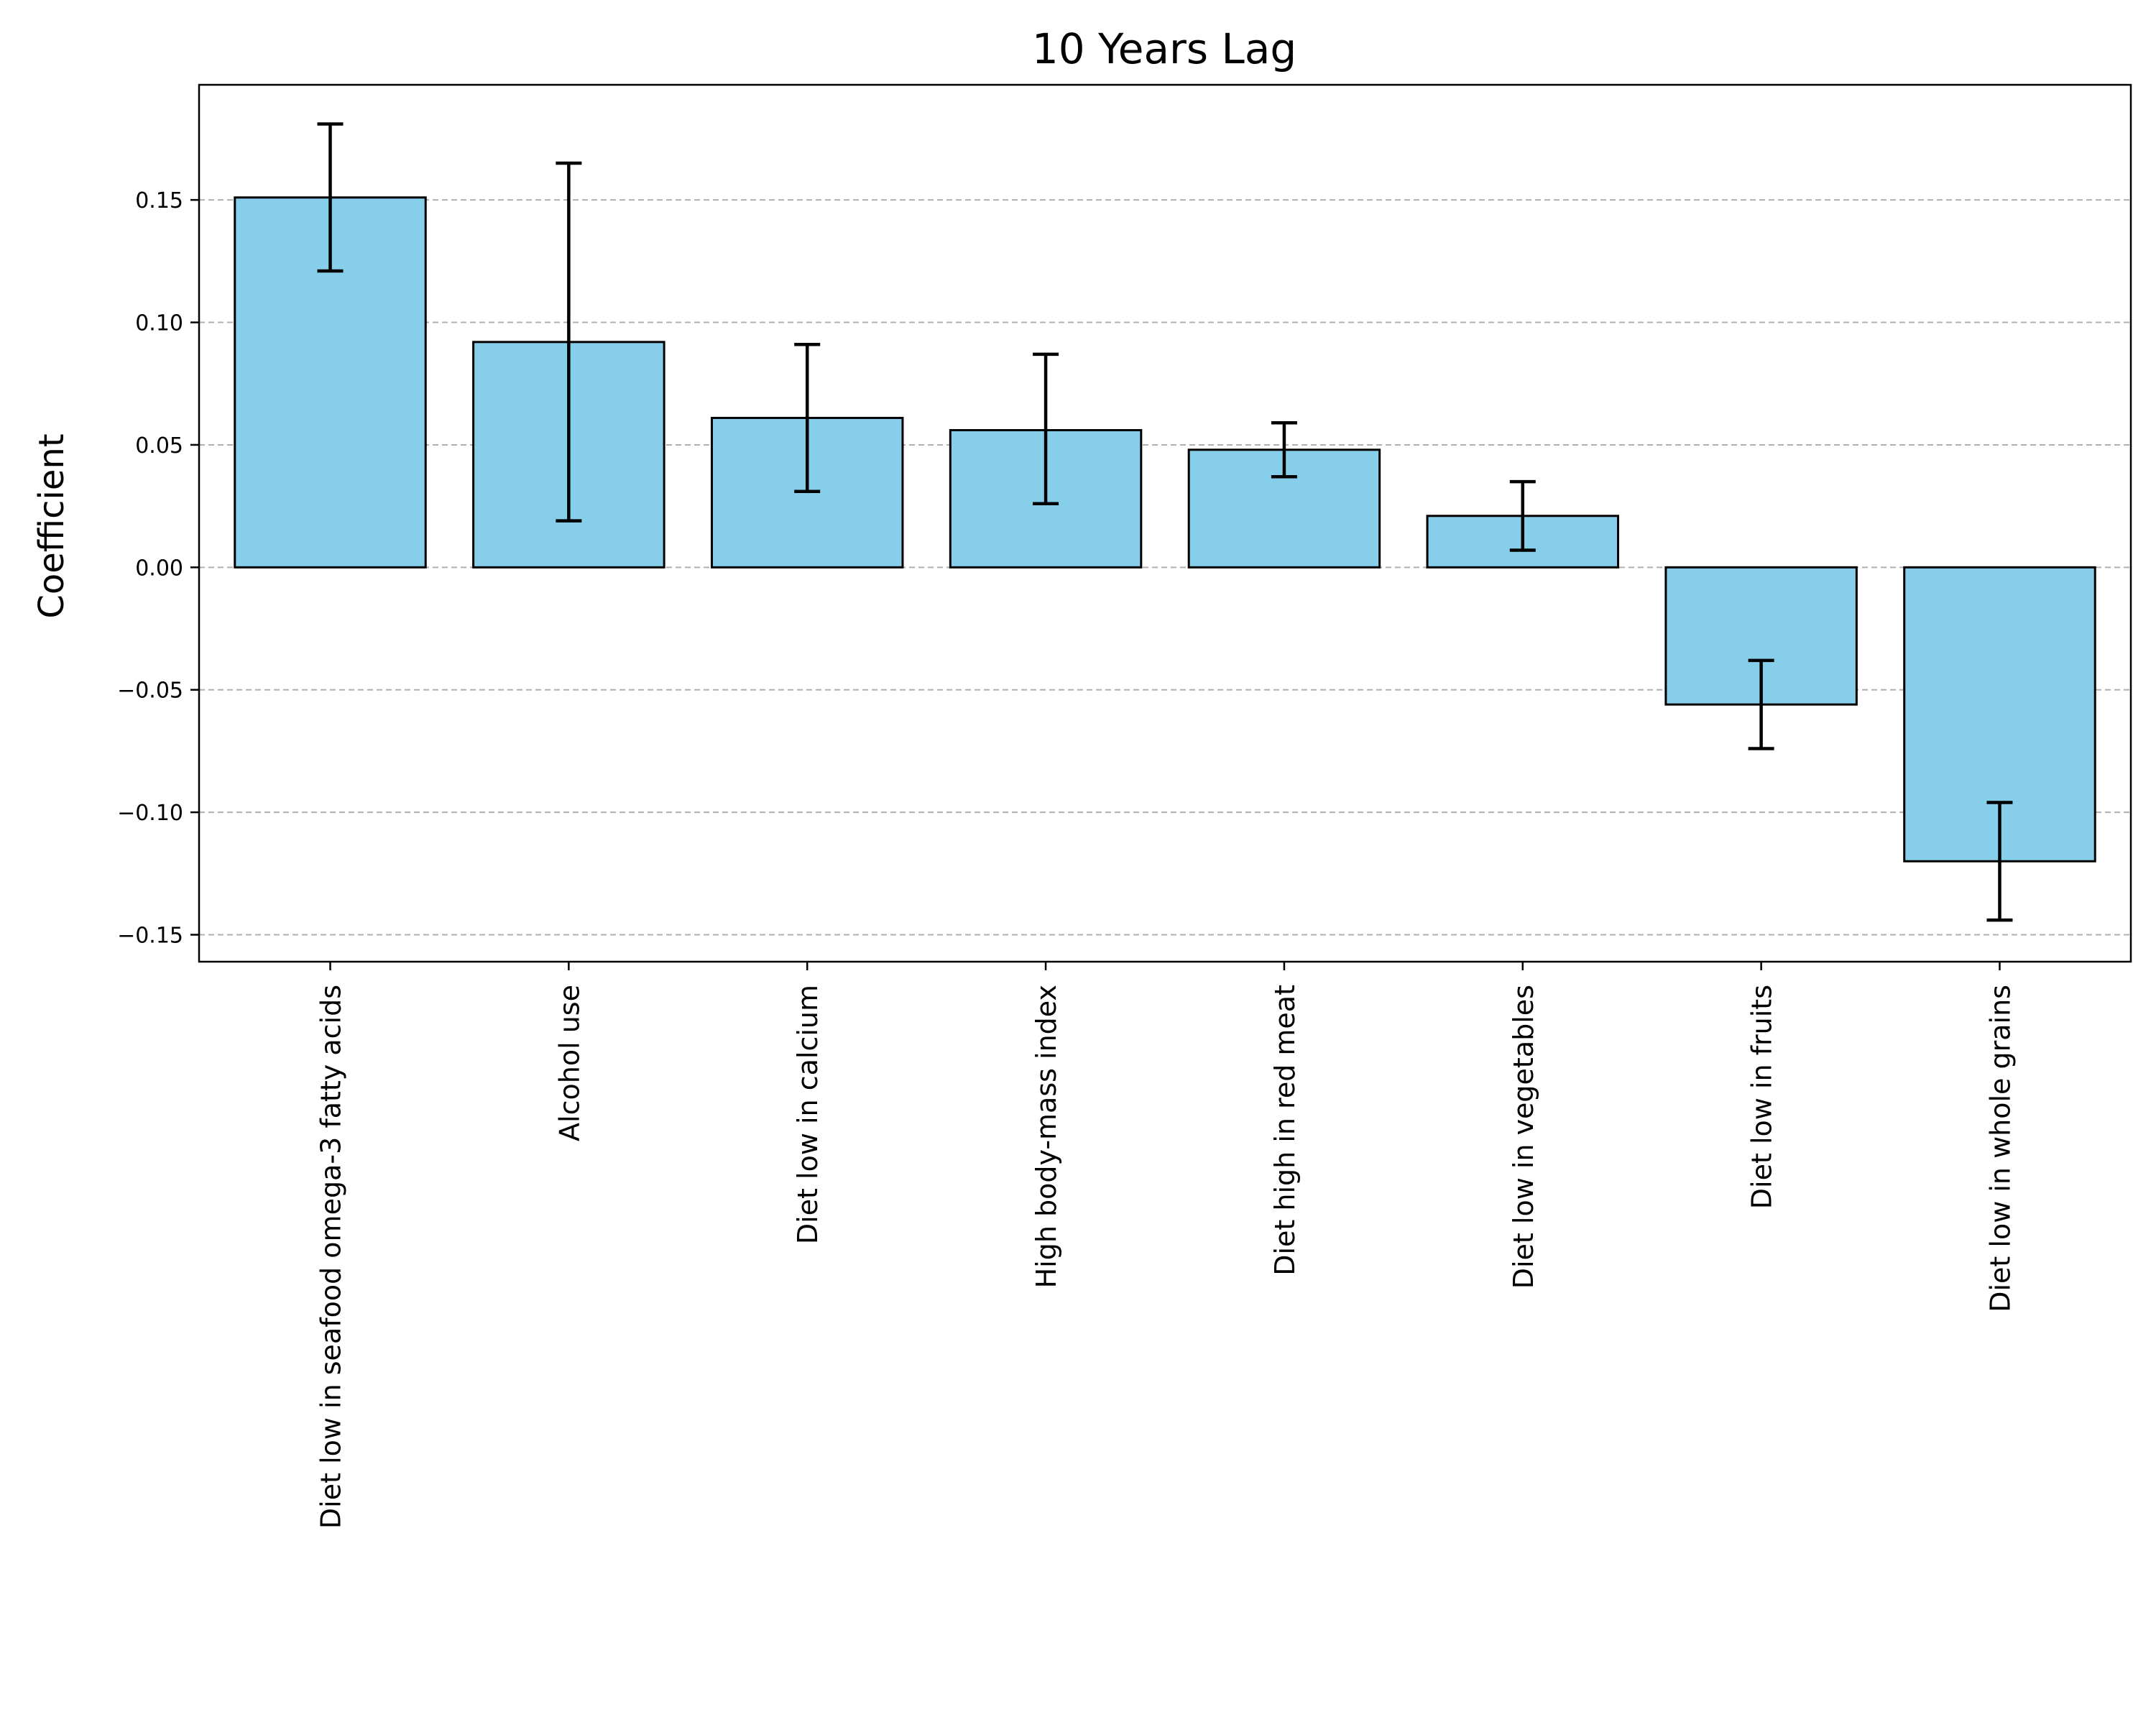 This screenshot has height=1725, width=2156. Describe the element at coordinates (150, 813) in the screenshot. I see `y-tick-label: −0.10` at that location.